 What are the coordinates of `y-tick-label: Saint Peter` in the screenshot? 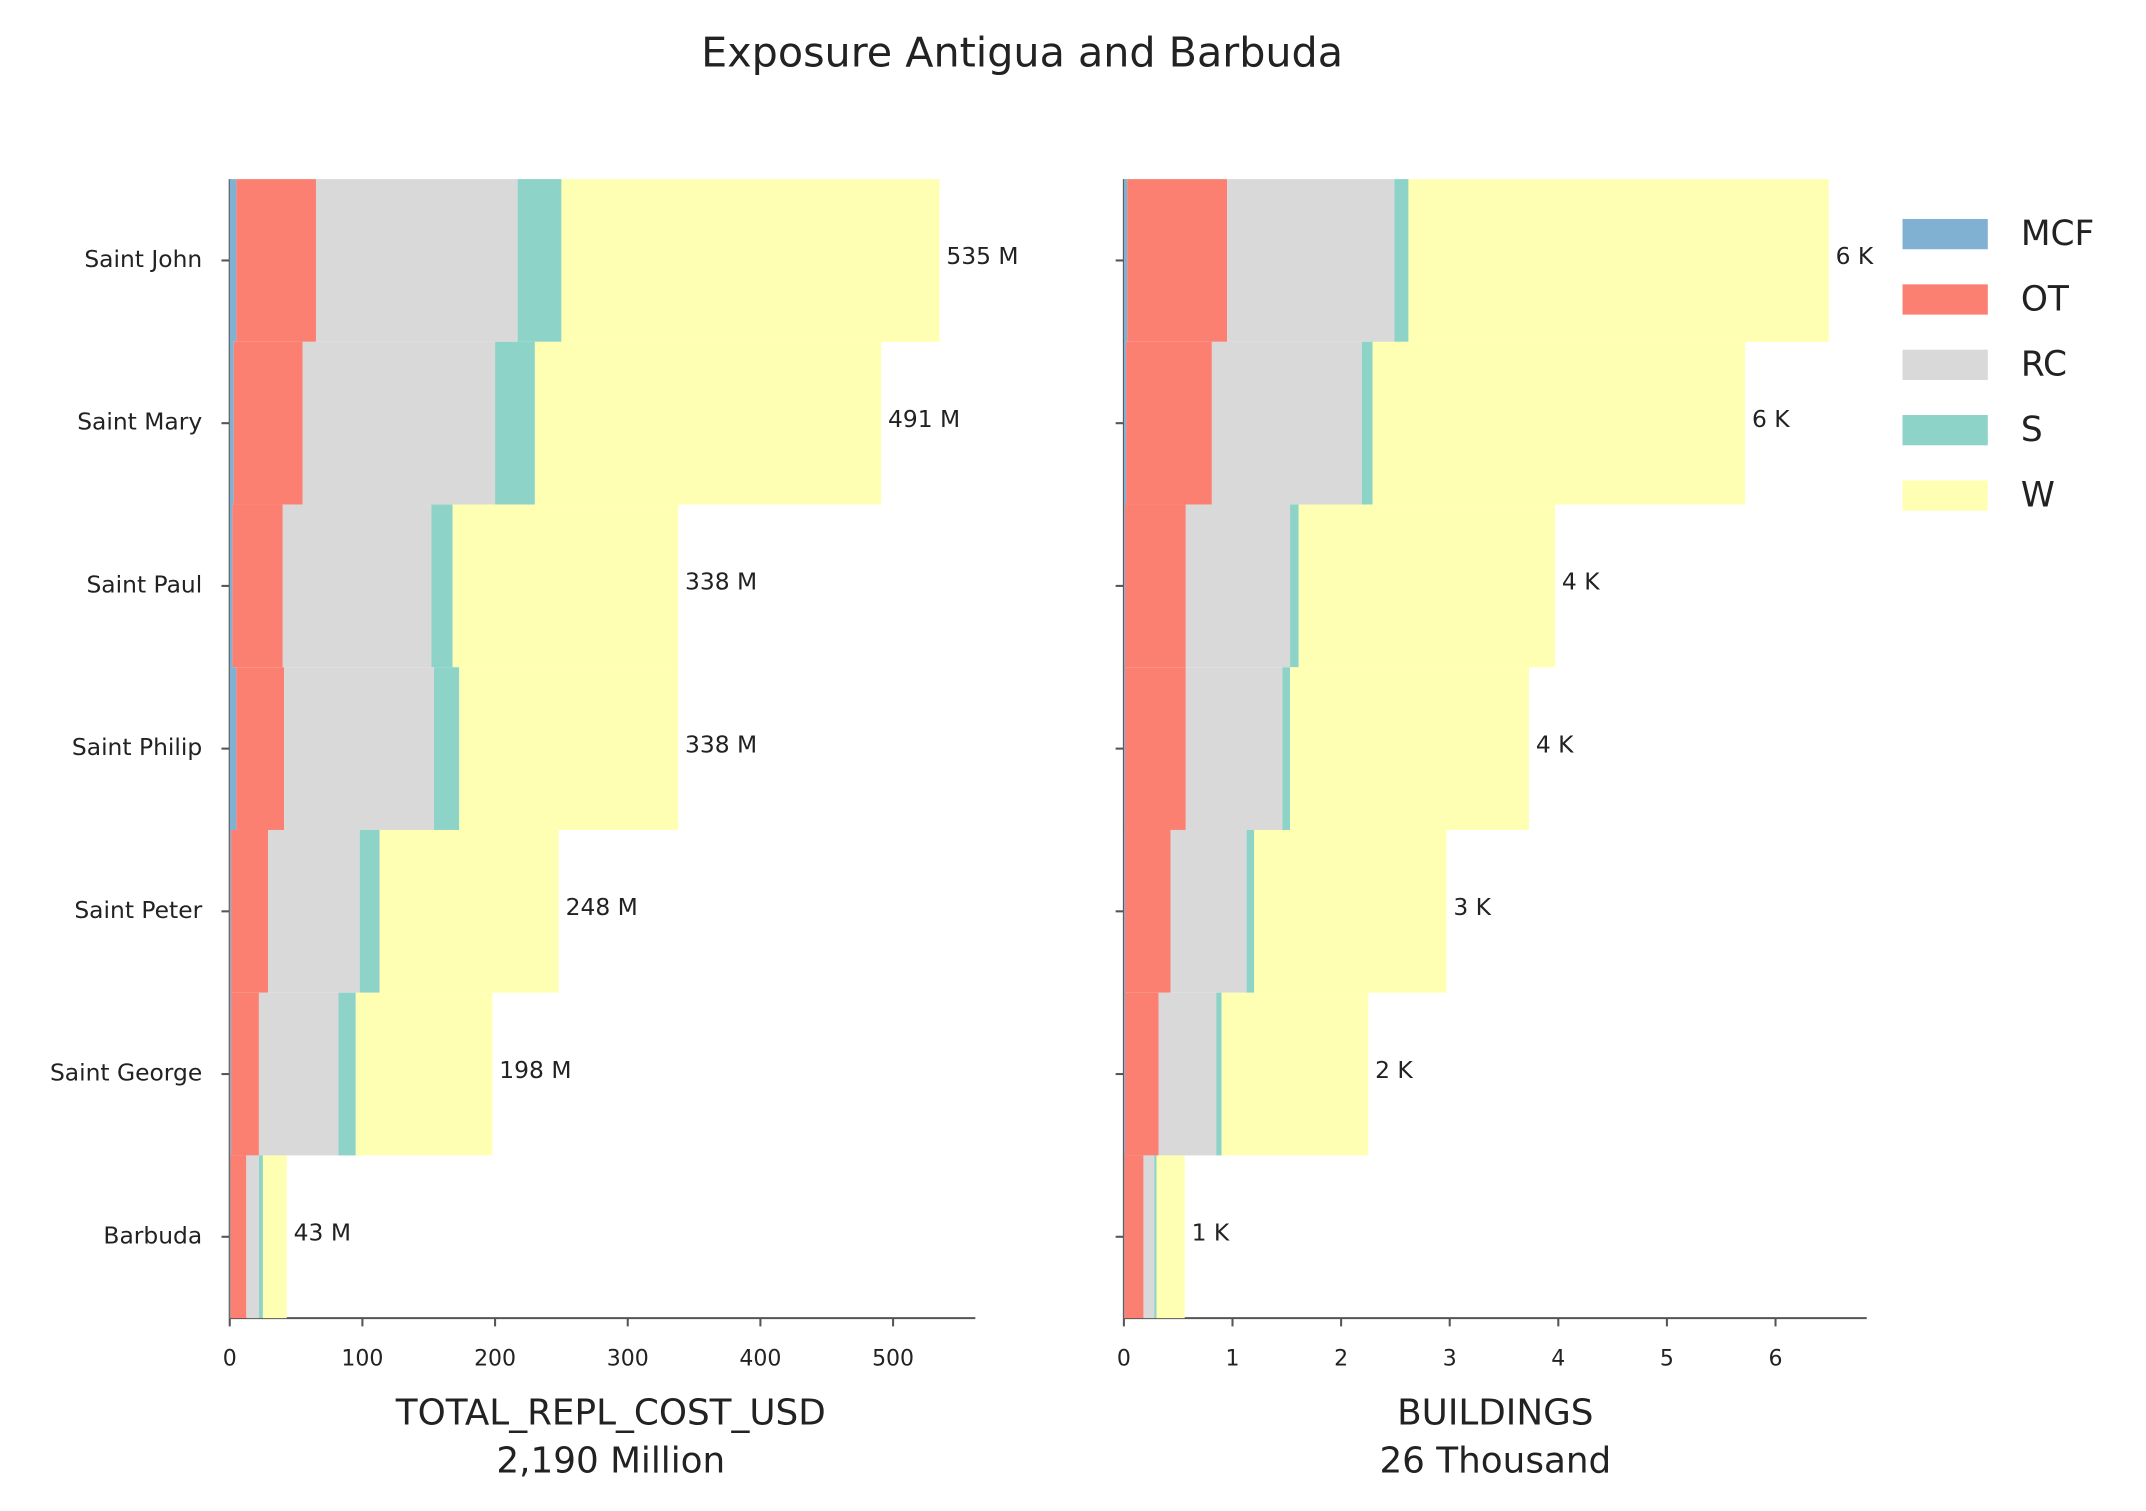 It's located at (138, 910).